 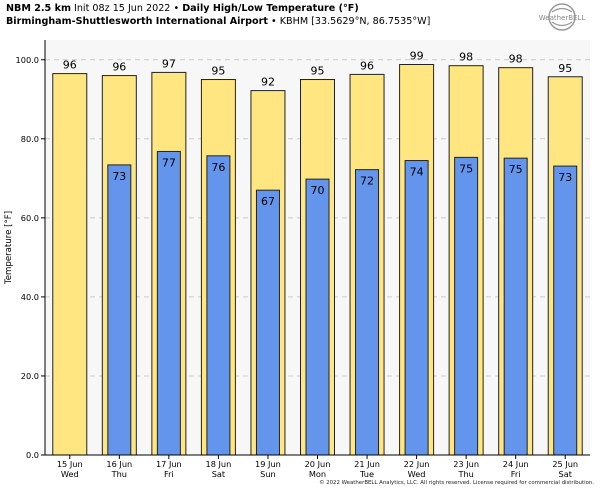 What do you see at coordinates (268, 464) in the screenshot?
I see `x-tick-date: 19 Jun` at bounding box center [268, 464].